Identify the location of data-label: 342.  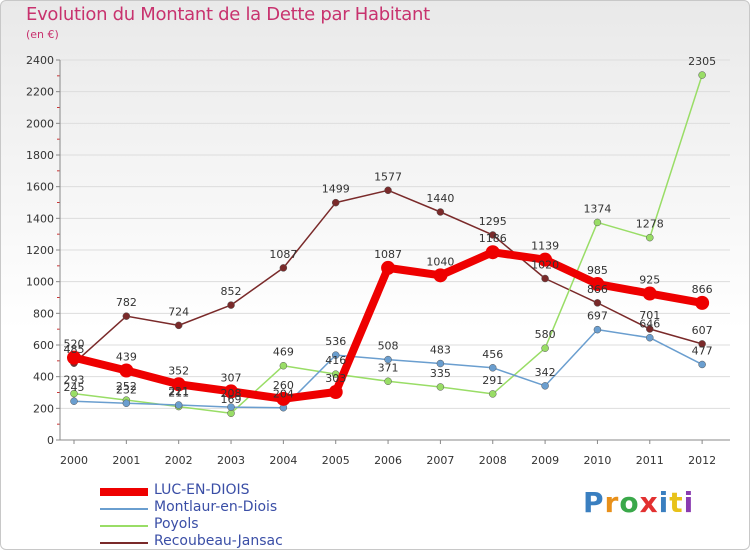
(545, 372).